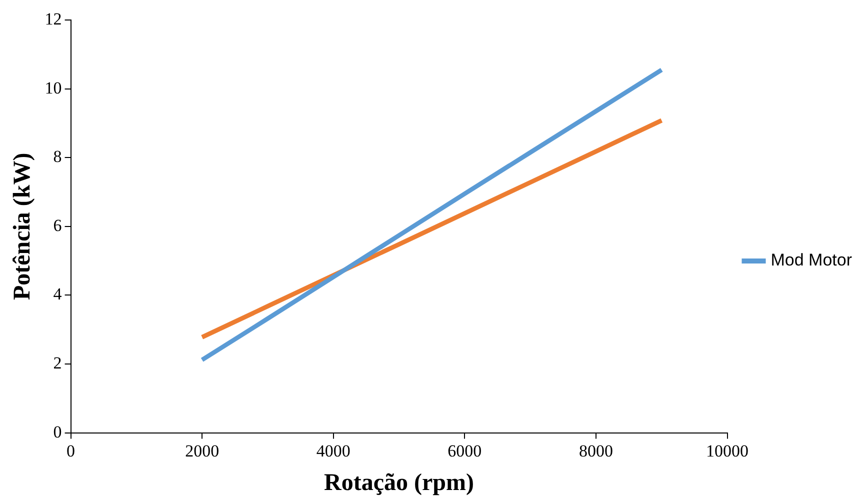 Image resolution: width=862 pixels, height=502 pixels. Describe the element at coordinates (53, 88) in the screenshot. I see `y-tick-label: 10` at that location.